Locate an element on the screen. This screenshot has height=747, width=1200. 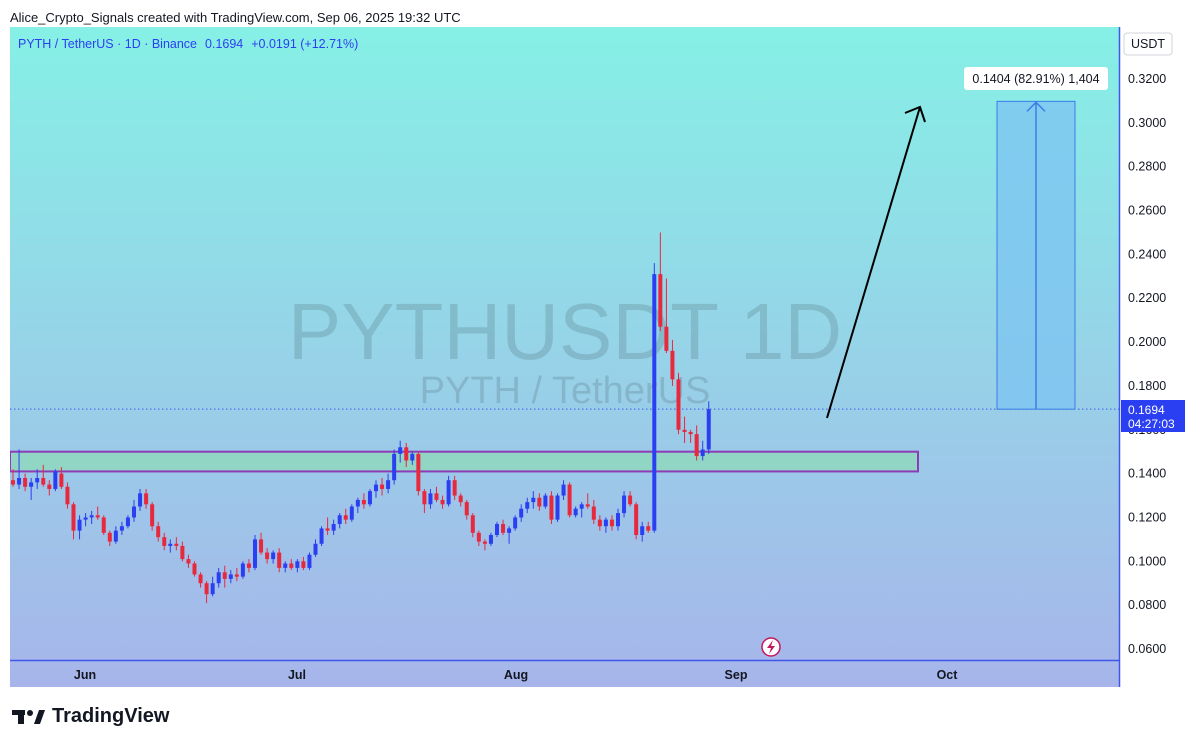
measure-label: 0.1404 (82.91%) 1,404 is located at coordinates (1036, 78).